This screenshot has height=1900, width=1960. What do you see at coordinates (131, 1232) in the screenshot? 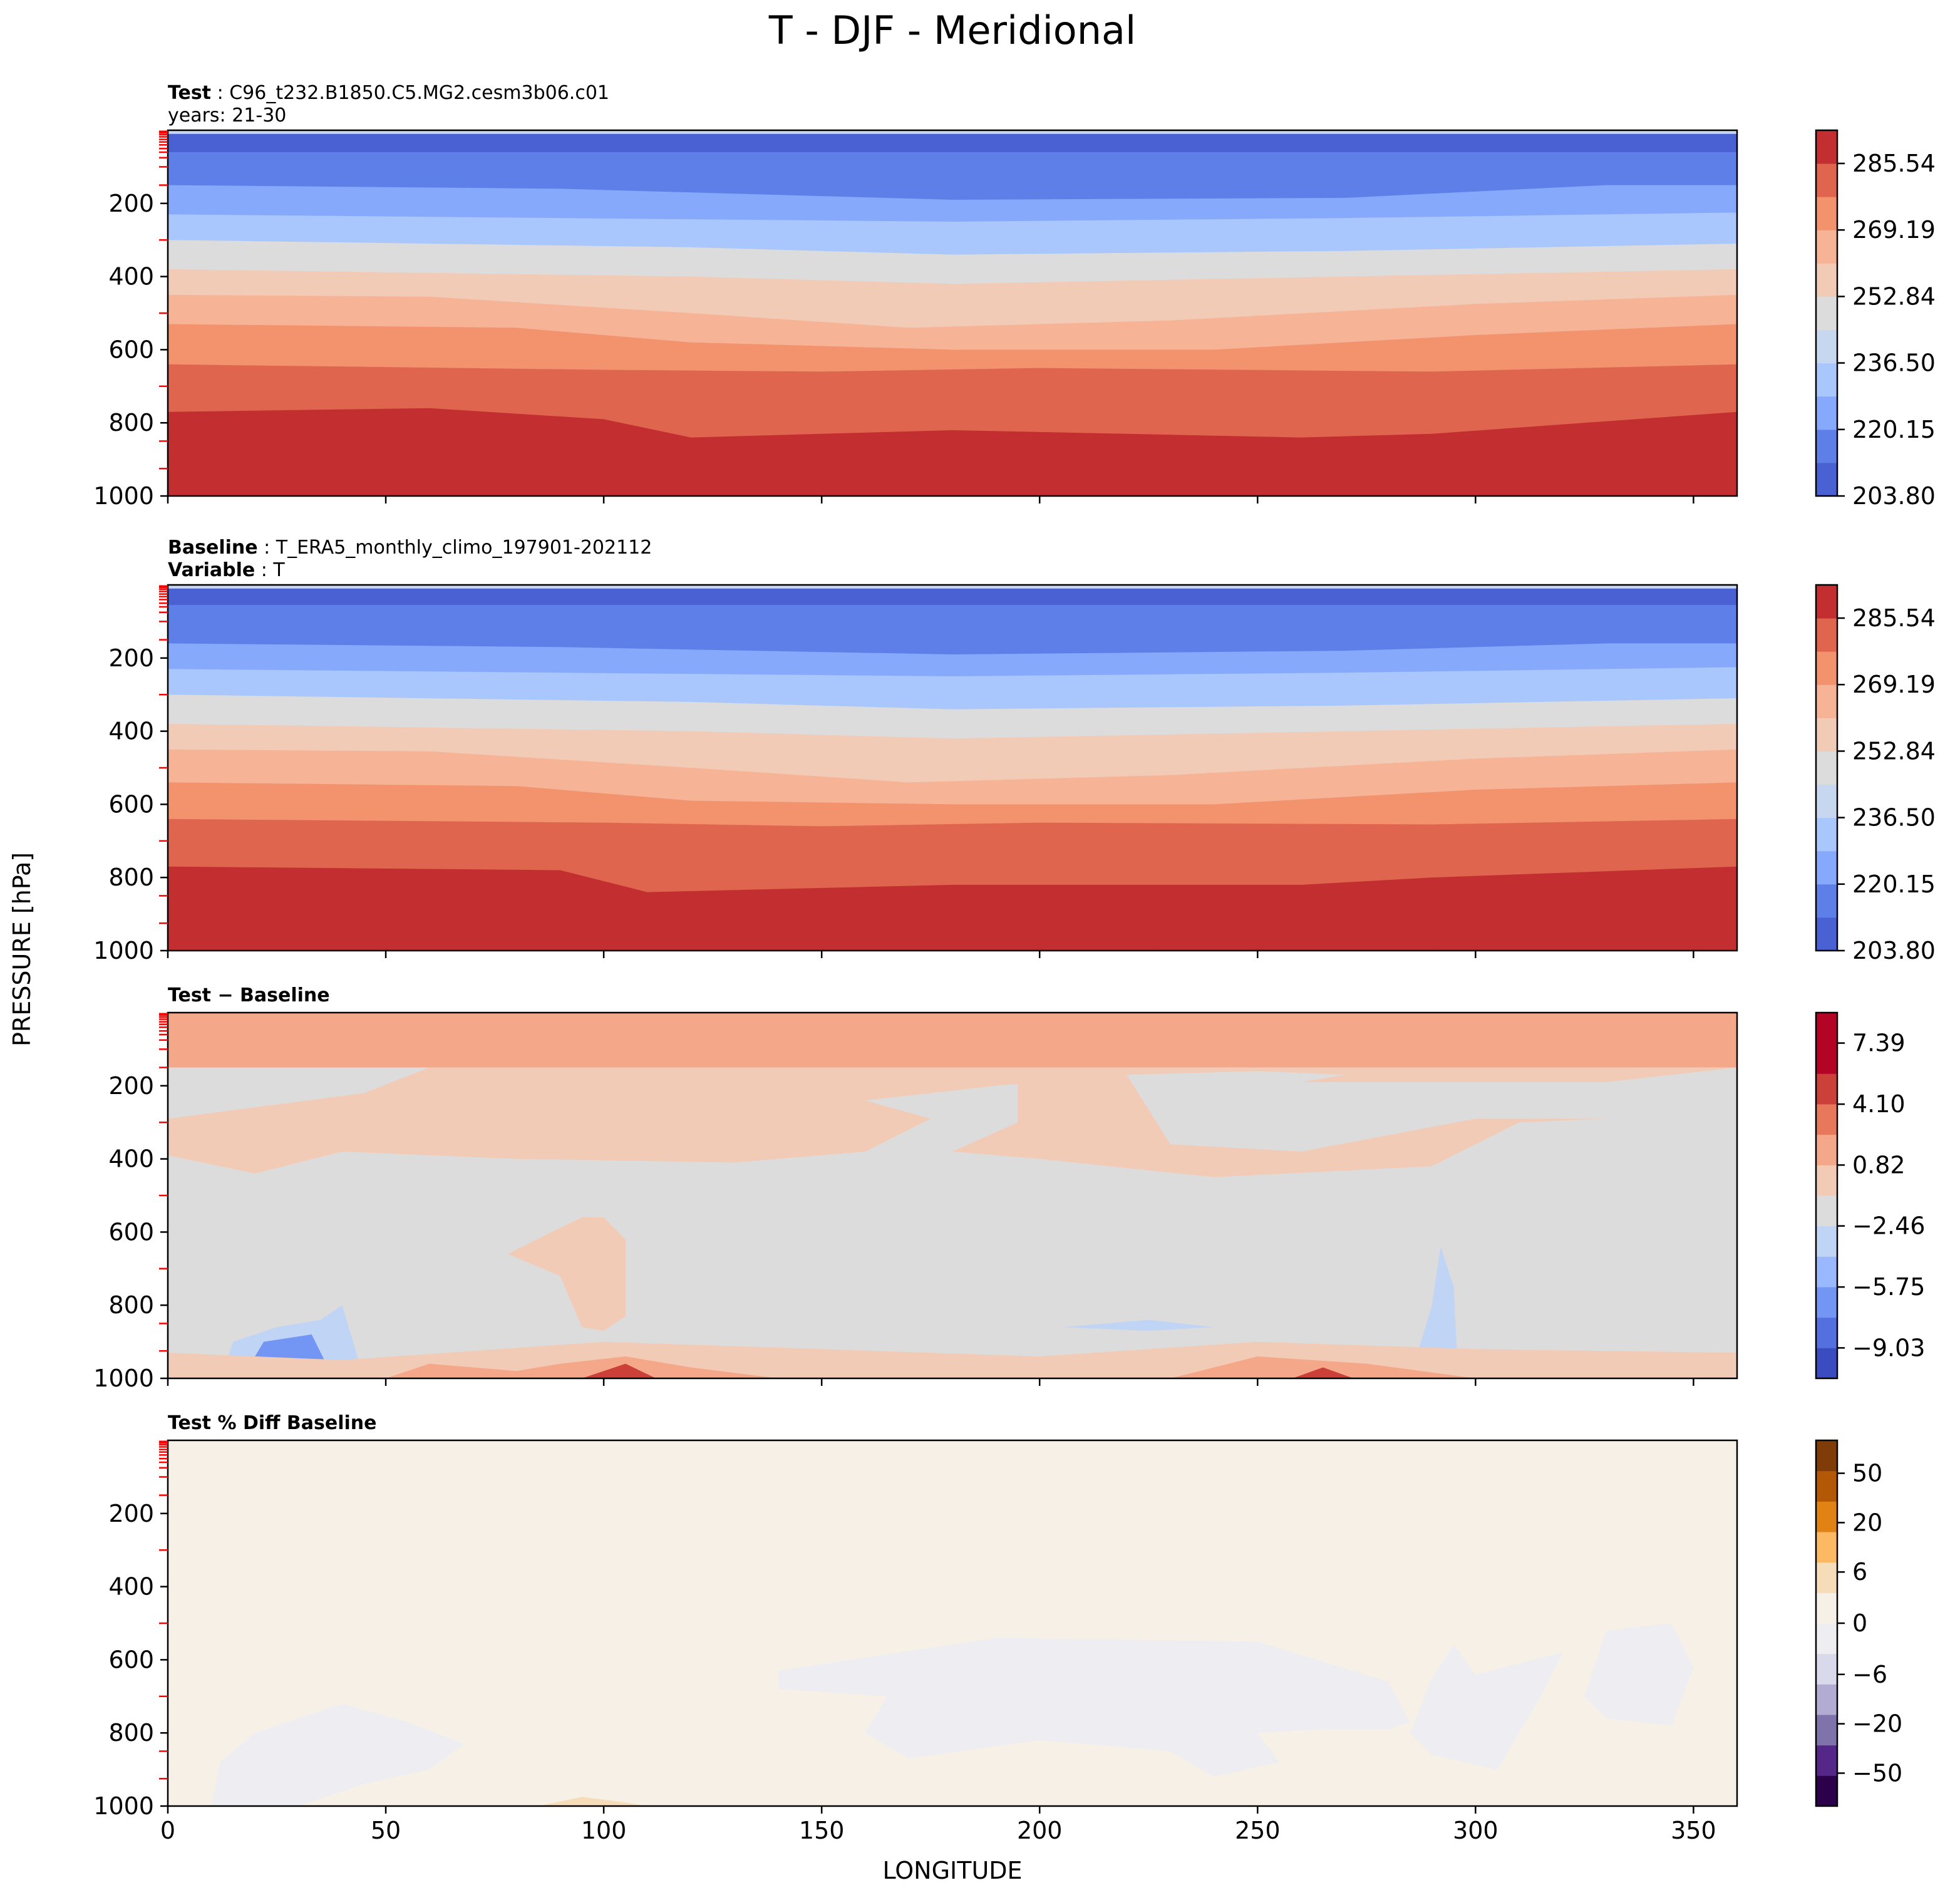
I see `y-tick-label-2-2: 600` at bounding box center [131, 1232].